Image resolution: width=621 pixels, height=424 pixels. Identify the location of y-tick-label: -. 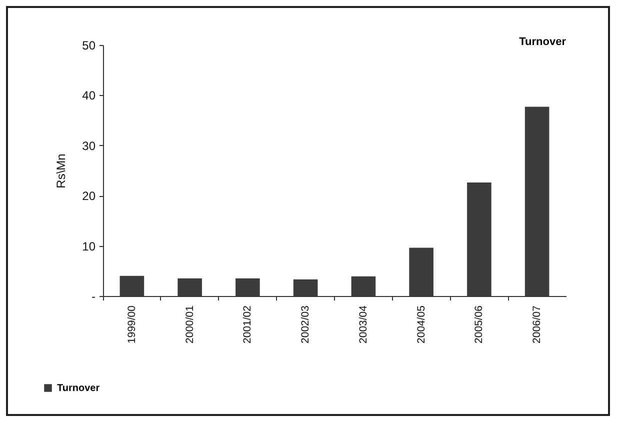
(94, 297).